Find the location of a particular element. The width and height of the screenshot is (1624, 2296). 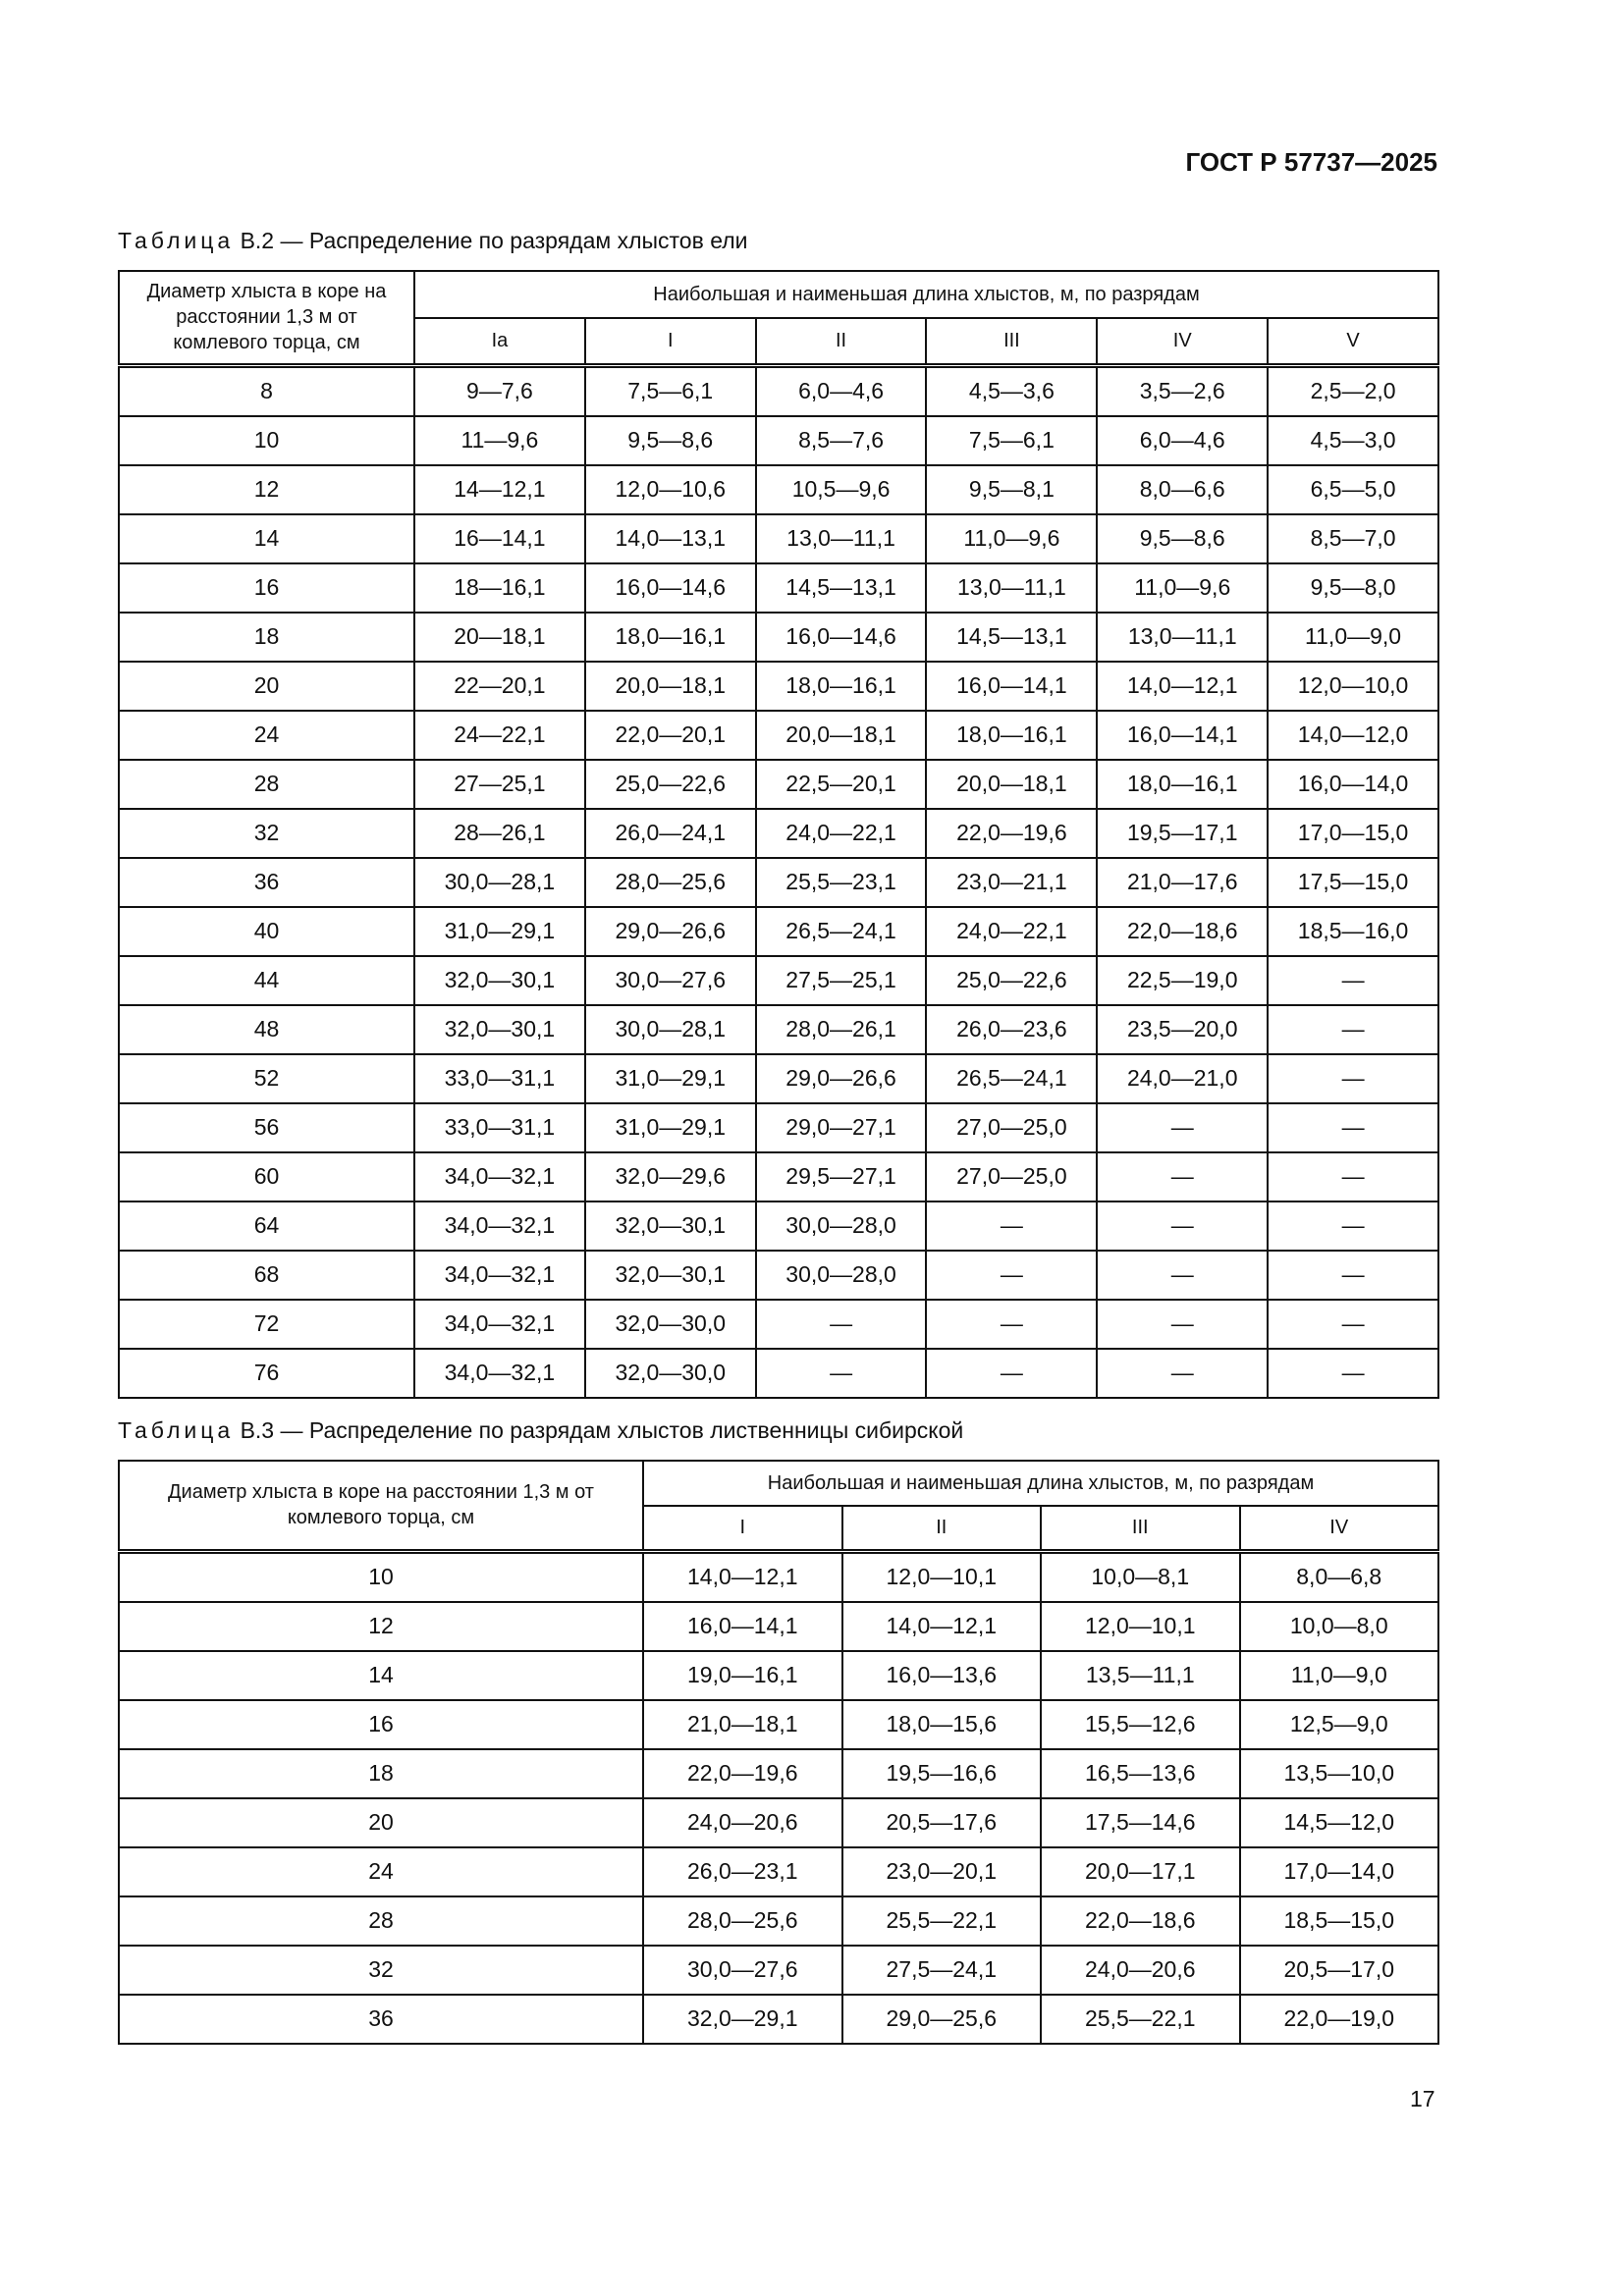

length-range-cell: 18,5—16,0 is located at coordinates (1353, 931).